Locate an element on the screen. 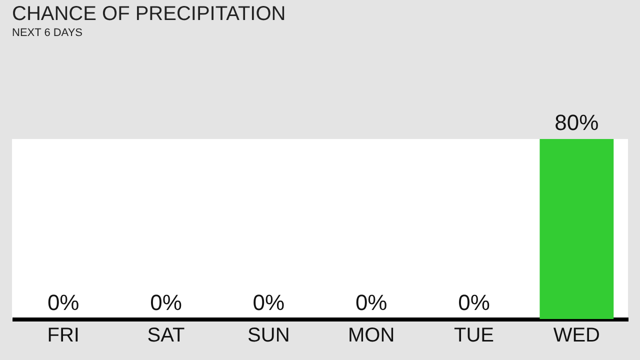 This screenshot has width=640, height=360. chart-subtitle: NEXT 6 DAYS is located at coordinates (47, 33).